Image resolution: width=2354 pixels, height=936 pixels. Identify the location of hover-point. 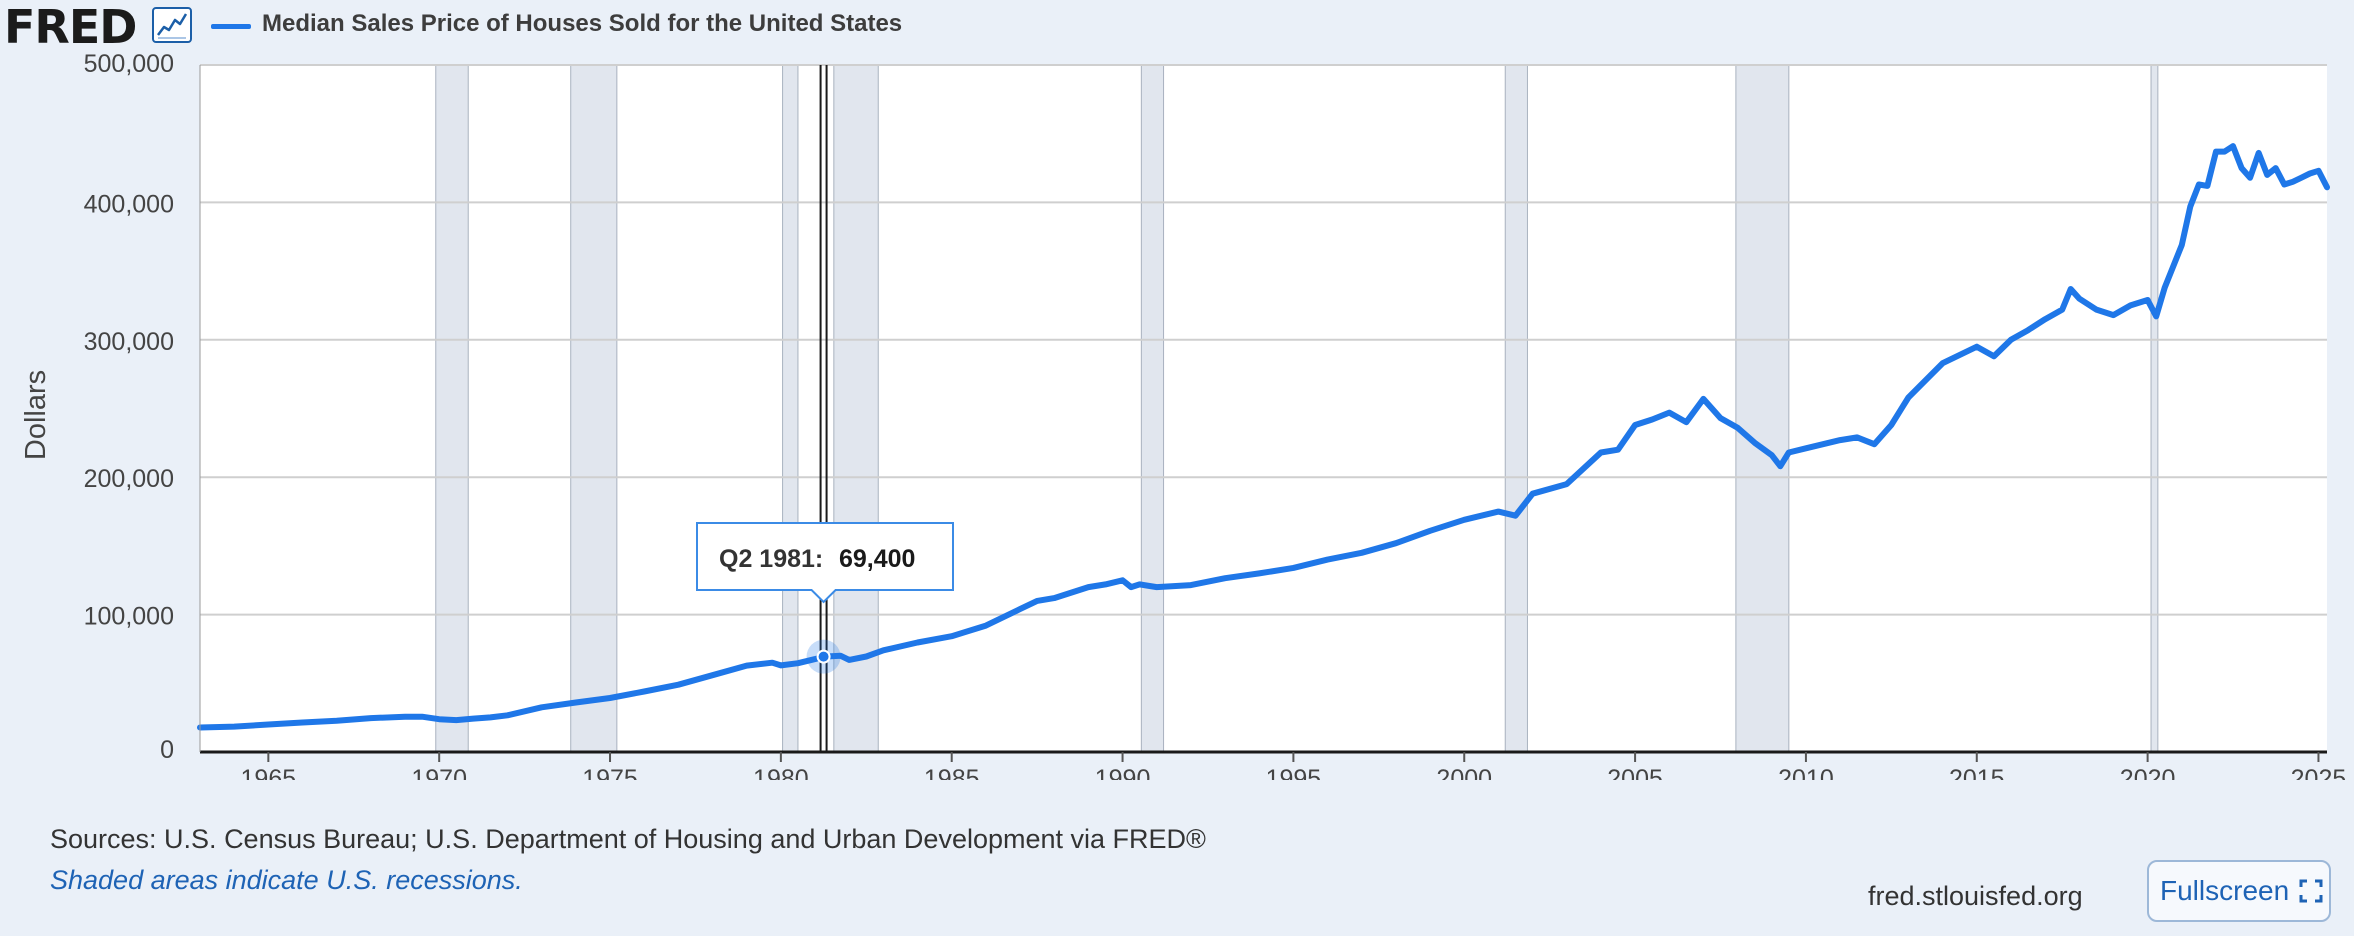
(823, 656).